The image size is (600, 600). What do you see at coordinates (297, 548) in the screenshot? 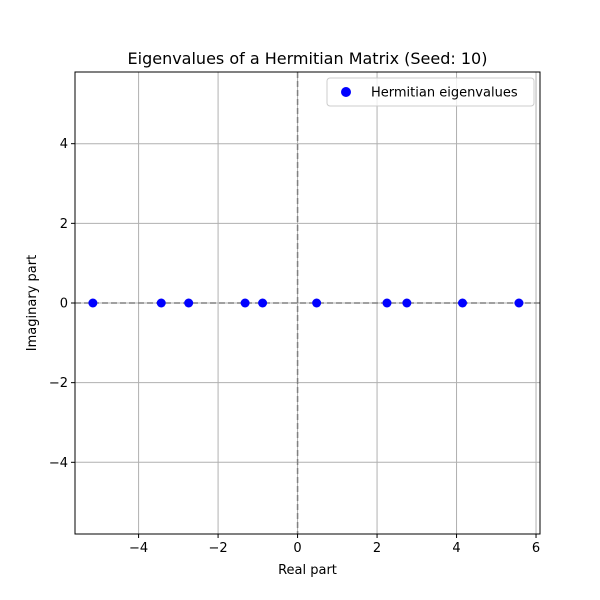
I see `x-tick-label: 0` at bounding box center [297, 548].